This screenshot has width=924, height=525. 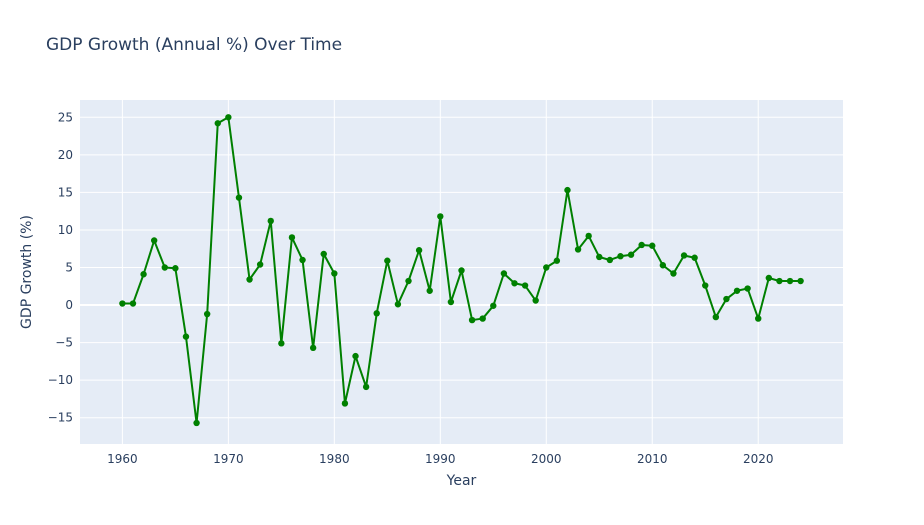 I want to click on chart-title: GDP Growth (Annual %) Over Time, so click(x=194, y=45).